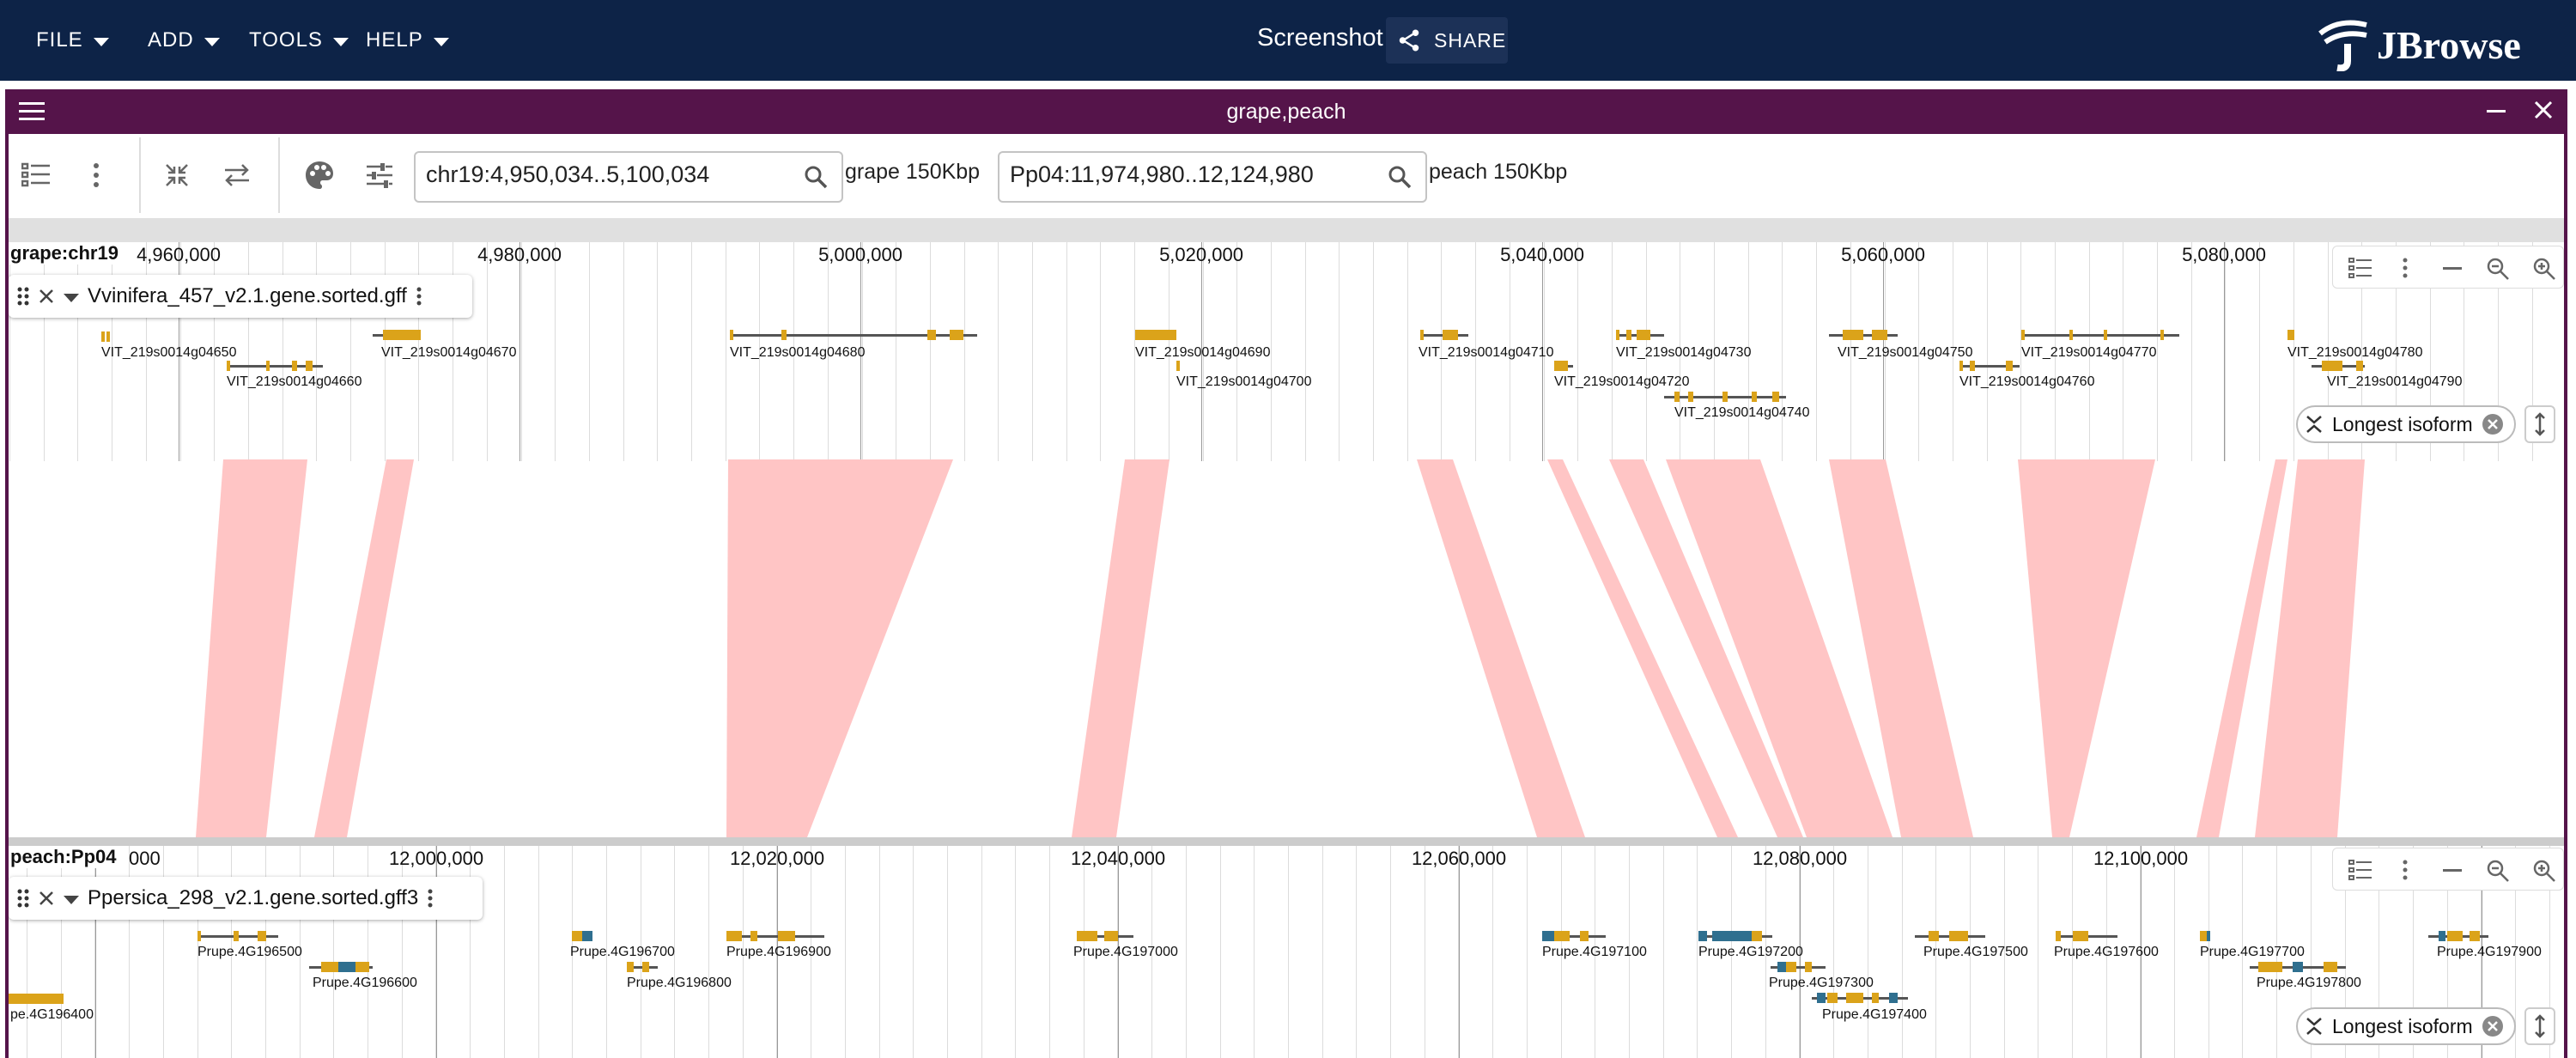  What do you see at coordinates (319, 175) in the screenshot?
I see `palette-icon` at bounding box center [319, 175].